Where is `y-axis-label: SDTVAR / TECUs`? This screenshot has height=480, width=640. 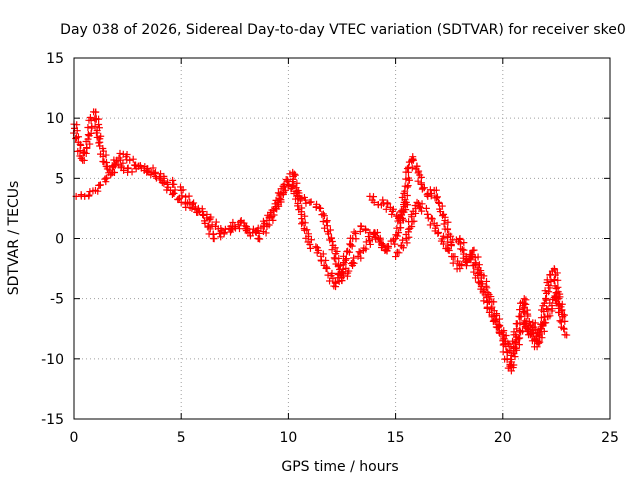
y-axis-label: SDTVAR / TECUs is located at coordinates (14, 238).